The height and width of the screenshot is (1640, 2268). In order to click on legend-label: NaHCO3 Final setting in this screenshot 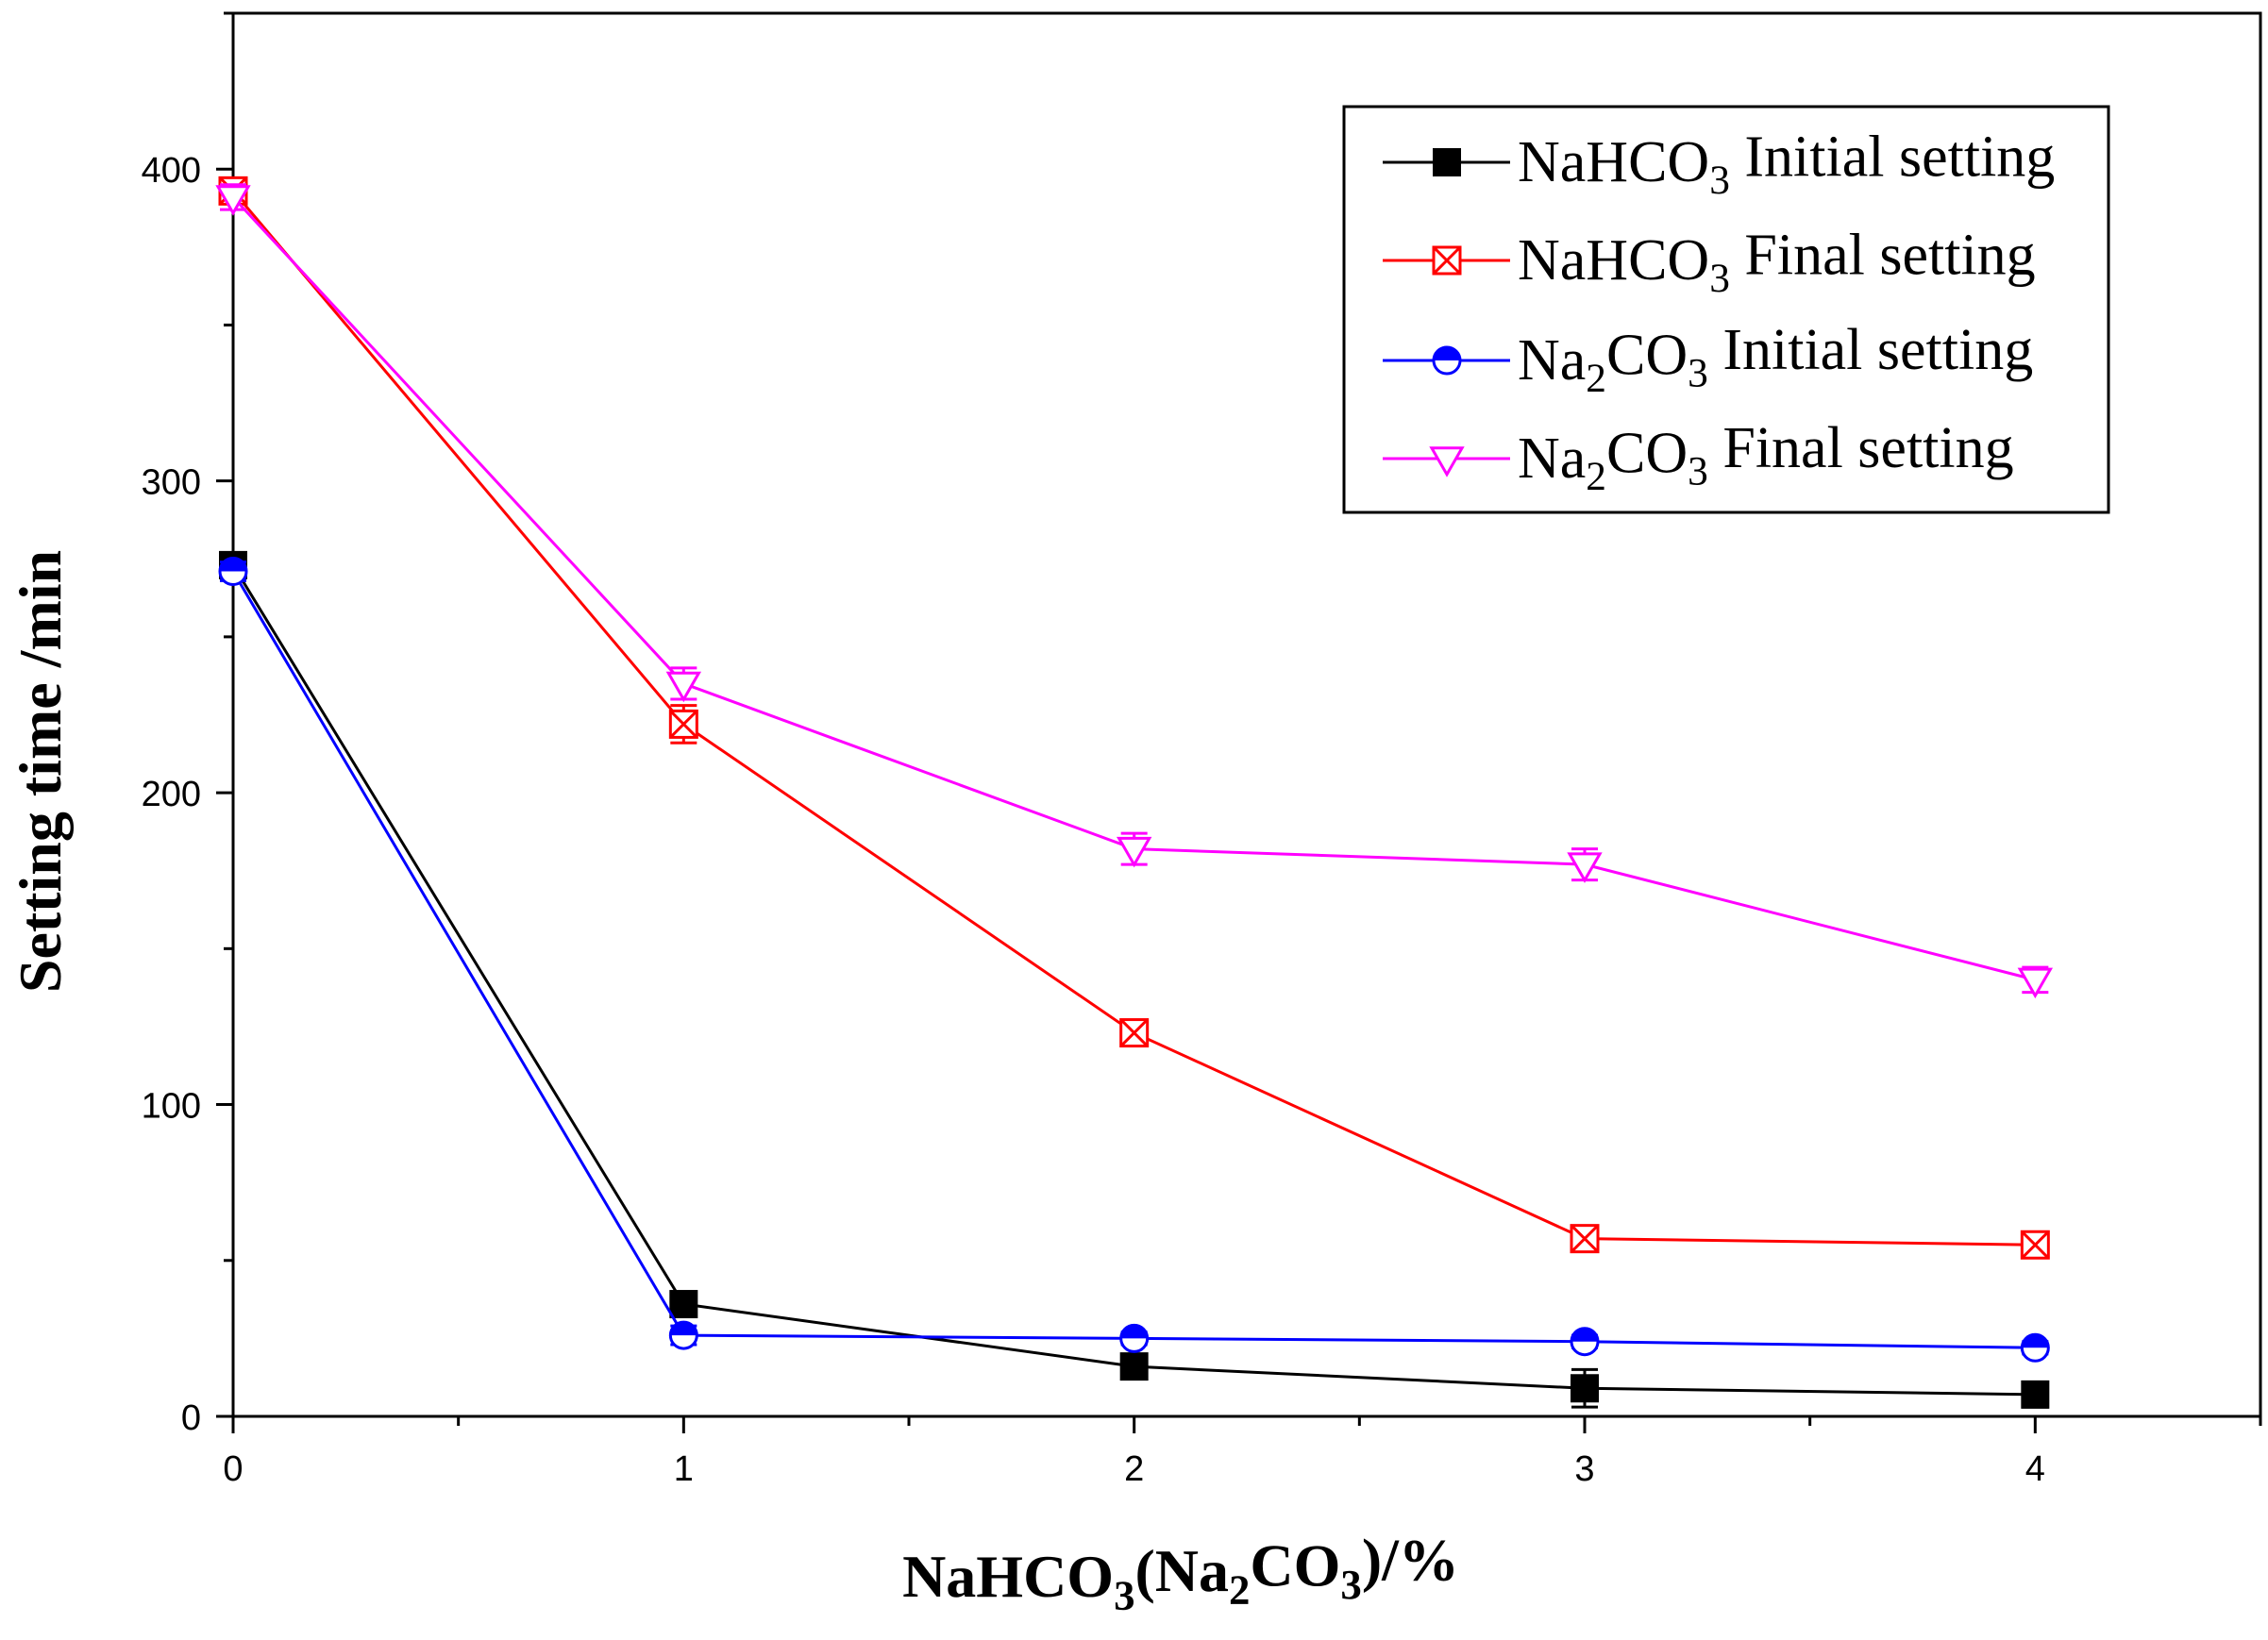, I will do `click(1777, 262)`.